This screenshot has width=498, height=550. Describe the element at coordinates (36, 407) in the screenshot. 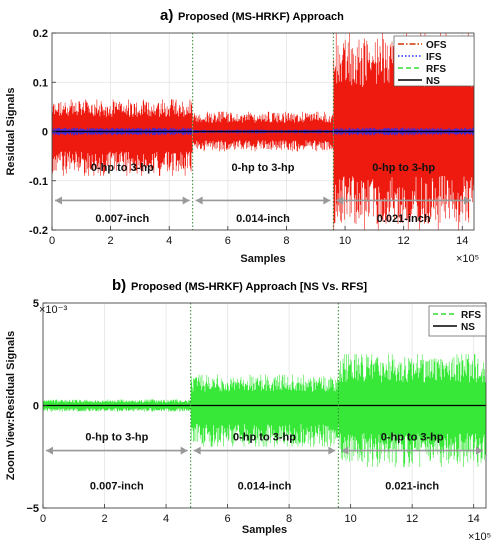

I see `y-tick-label-b-1: 0` at that location.